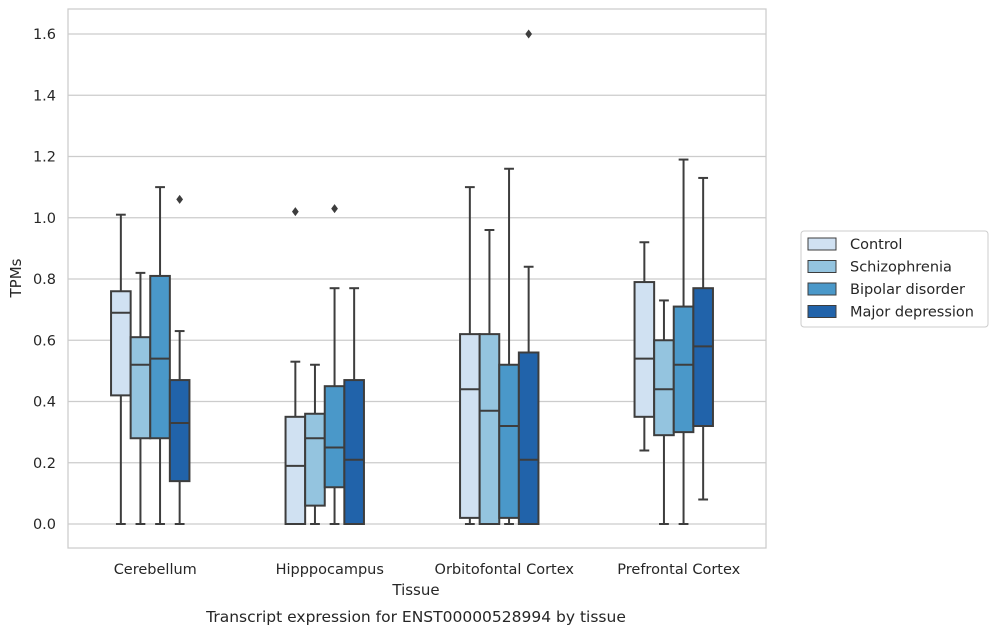 The height and width of the screenshot is (634, 997). I want to click on x-tick-label: Hipppocampus, so click(330, 570).